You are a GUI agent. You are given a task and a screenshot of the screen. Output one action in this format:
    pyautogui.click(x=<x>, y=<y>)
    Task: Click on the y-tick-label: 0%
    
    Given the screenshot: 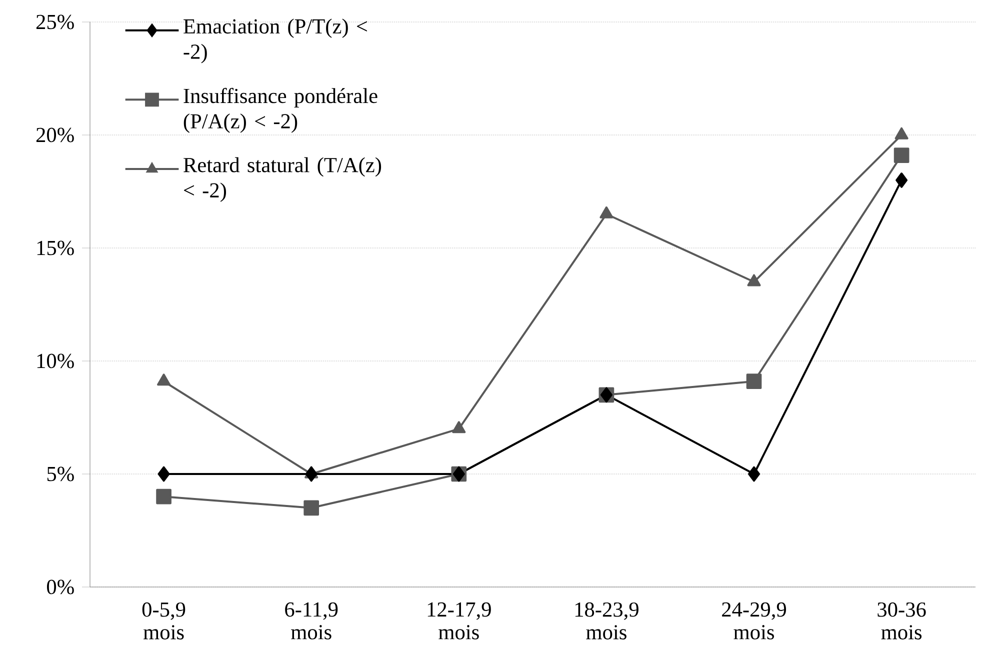 What is the action you would take?
    pyautogui.click(x=60, y=587)
    